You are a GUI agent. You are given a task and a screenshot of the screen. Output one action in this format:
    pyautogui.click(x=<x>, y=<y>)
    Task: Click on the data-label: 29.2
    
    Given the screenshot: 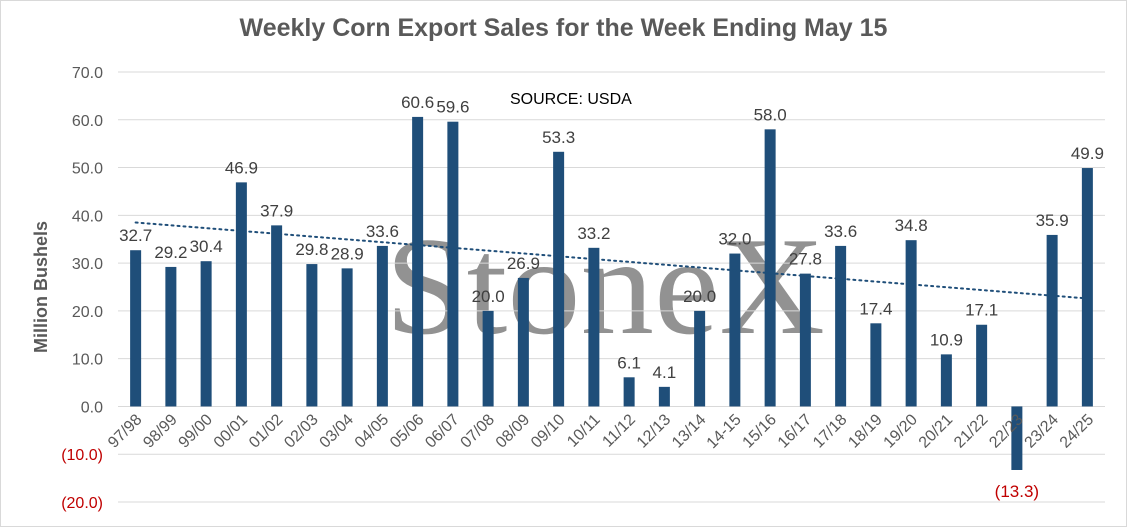 What is the action you would take?
    pyautogui.click(x=170, y=252)
    